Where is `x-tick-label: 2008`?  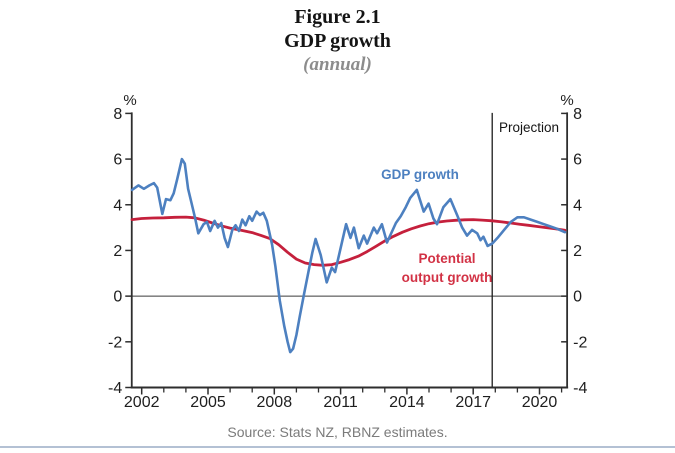 x-tick-label: 2008 is located at coordinates (275, 402).